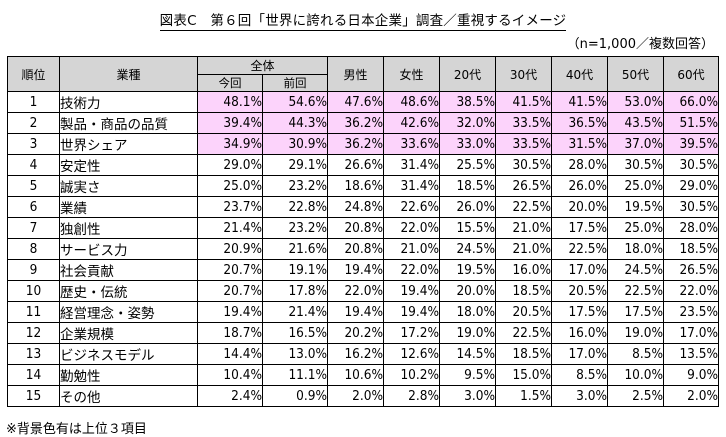 This screenshot has height=437, width=726. I want to click on value-cell: 2.0%, so click(356, 396).